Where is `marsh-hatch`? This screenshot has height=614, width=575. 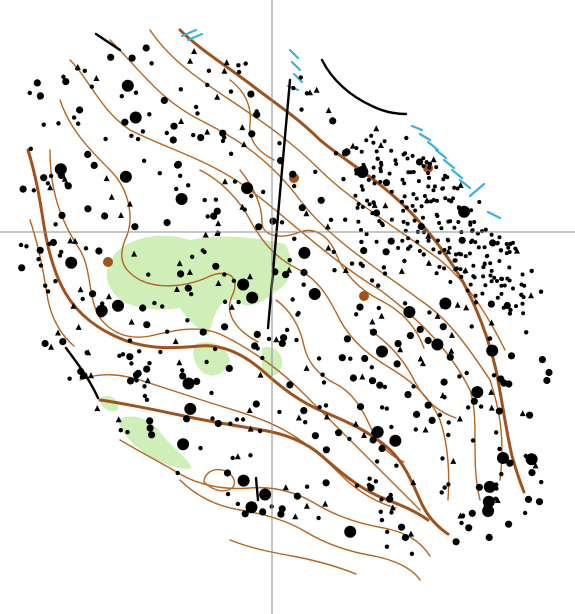
marsh-hatch is located at coordinates (485, 201).